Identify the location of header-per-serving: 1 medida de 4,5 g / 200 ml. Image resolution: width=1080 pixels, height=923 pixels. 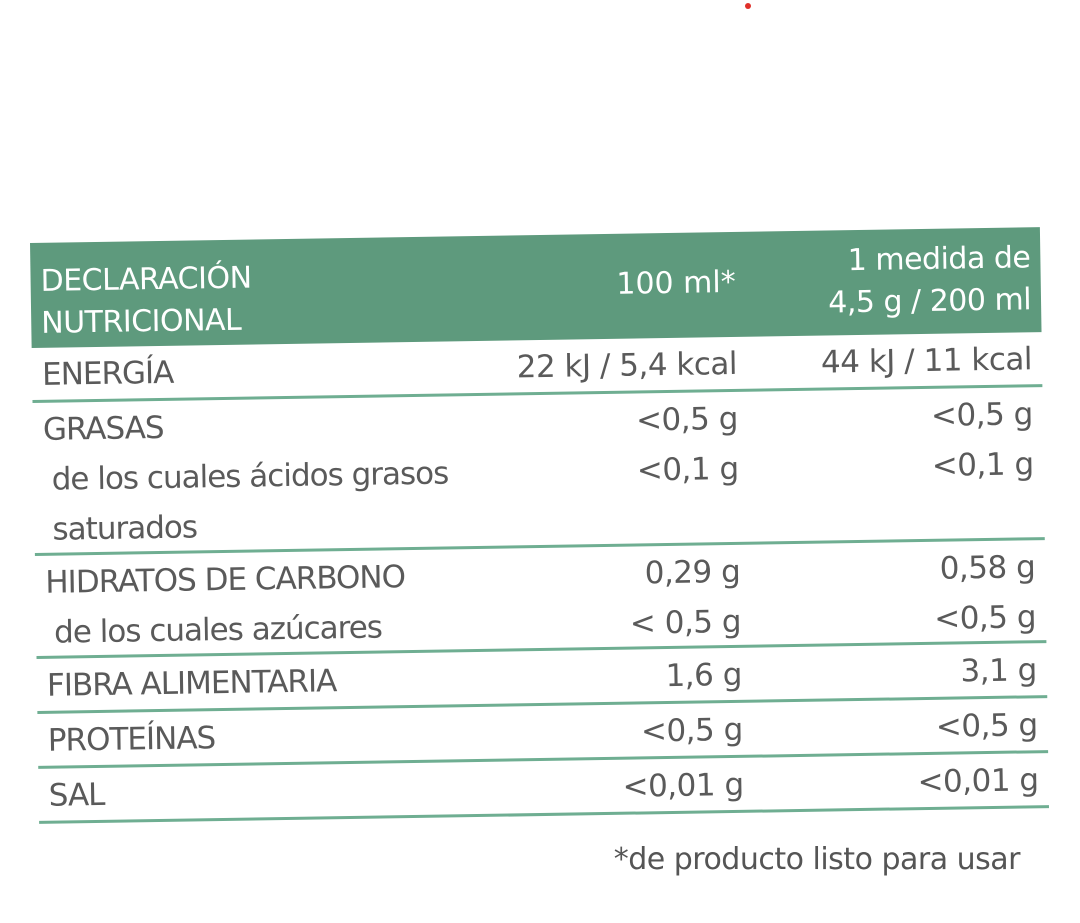
(929, 280).